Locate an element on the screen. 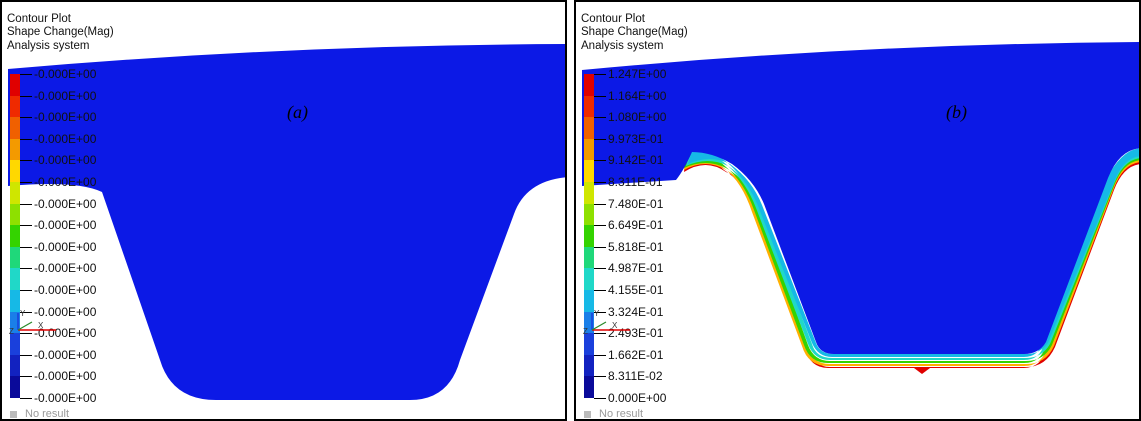 The width and height of the screenshot is (1141, 421). legend-value-label: 8.311E-02 is located at coordinates (635, 376).